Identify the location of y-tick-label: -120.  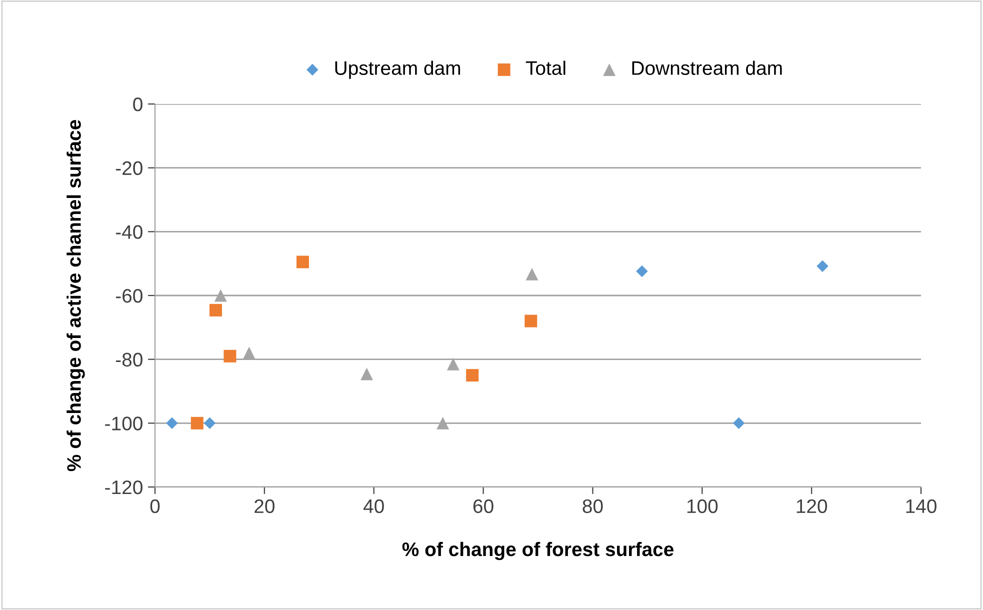
(123, 487).